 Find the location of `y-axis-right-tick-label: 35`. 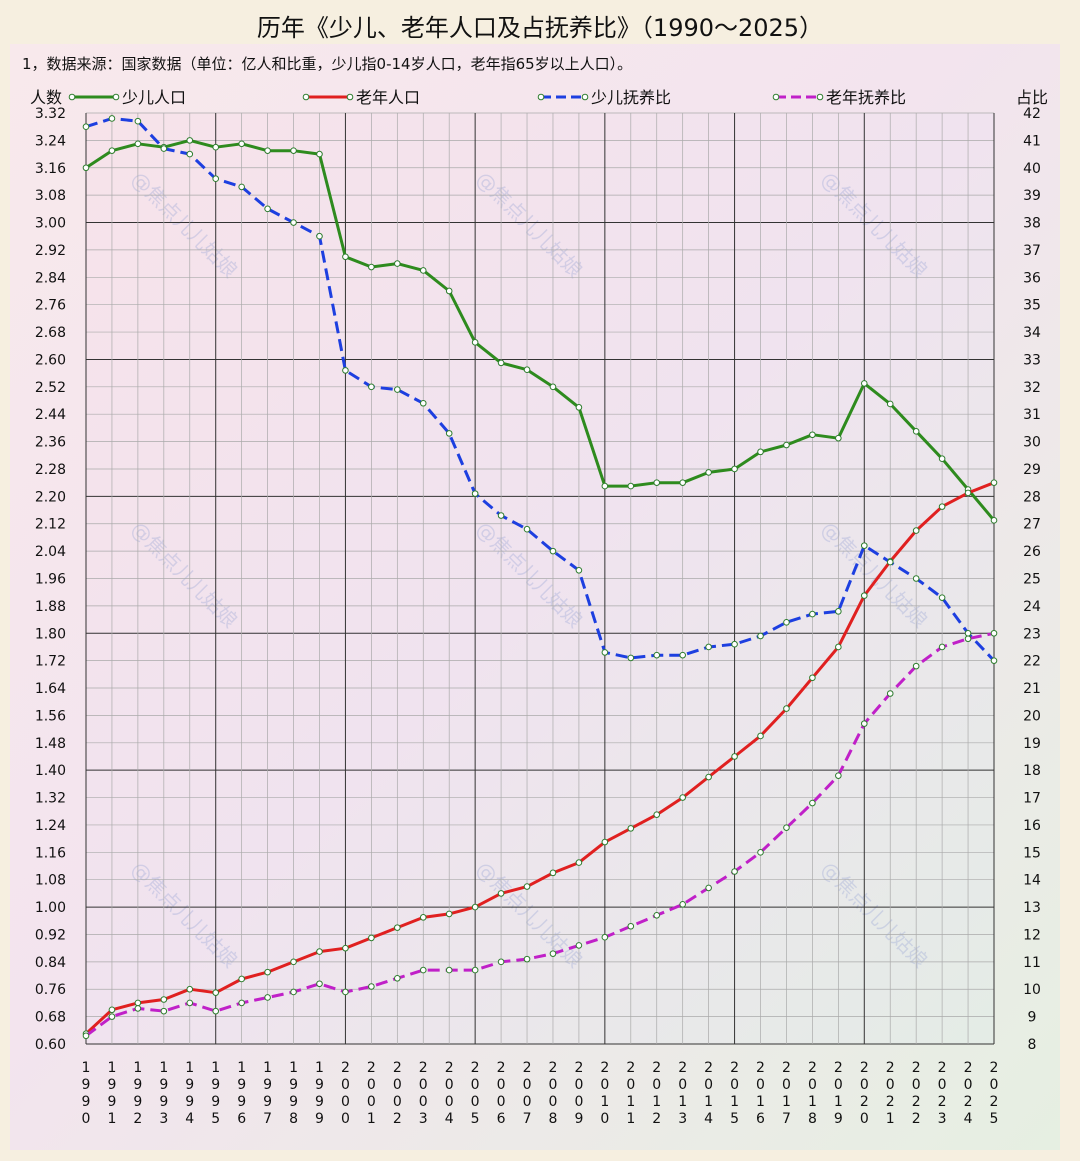

y-axis-right-tick-label: 35 is located at coordinates (1032, 306).